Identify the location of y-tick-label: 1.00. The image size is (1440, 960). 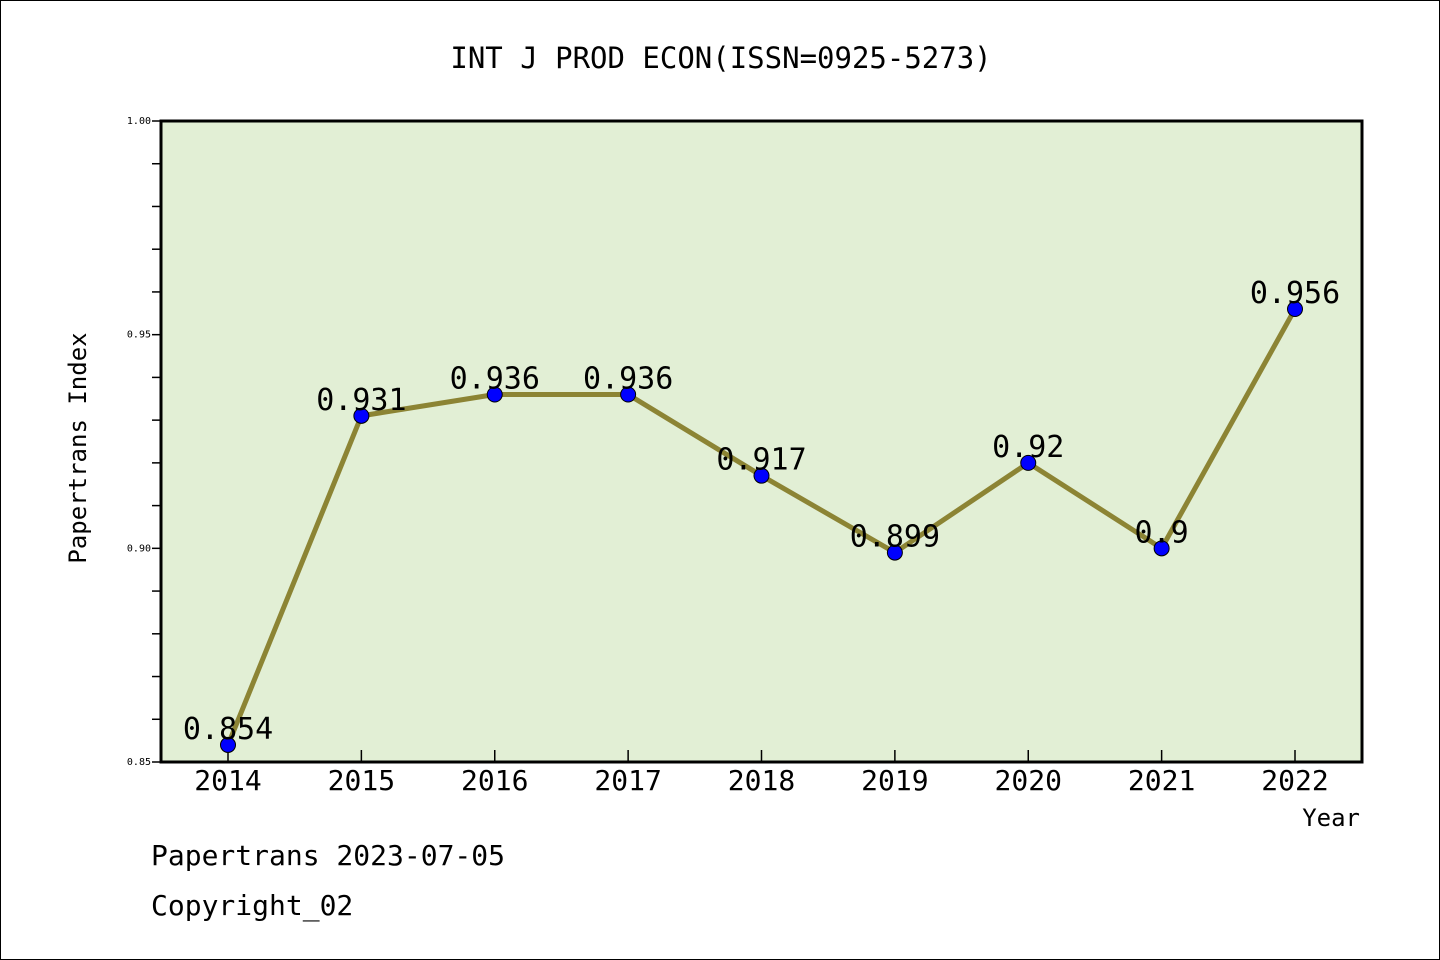
(139, 121).